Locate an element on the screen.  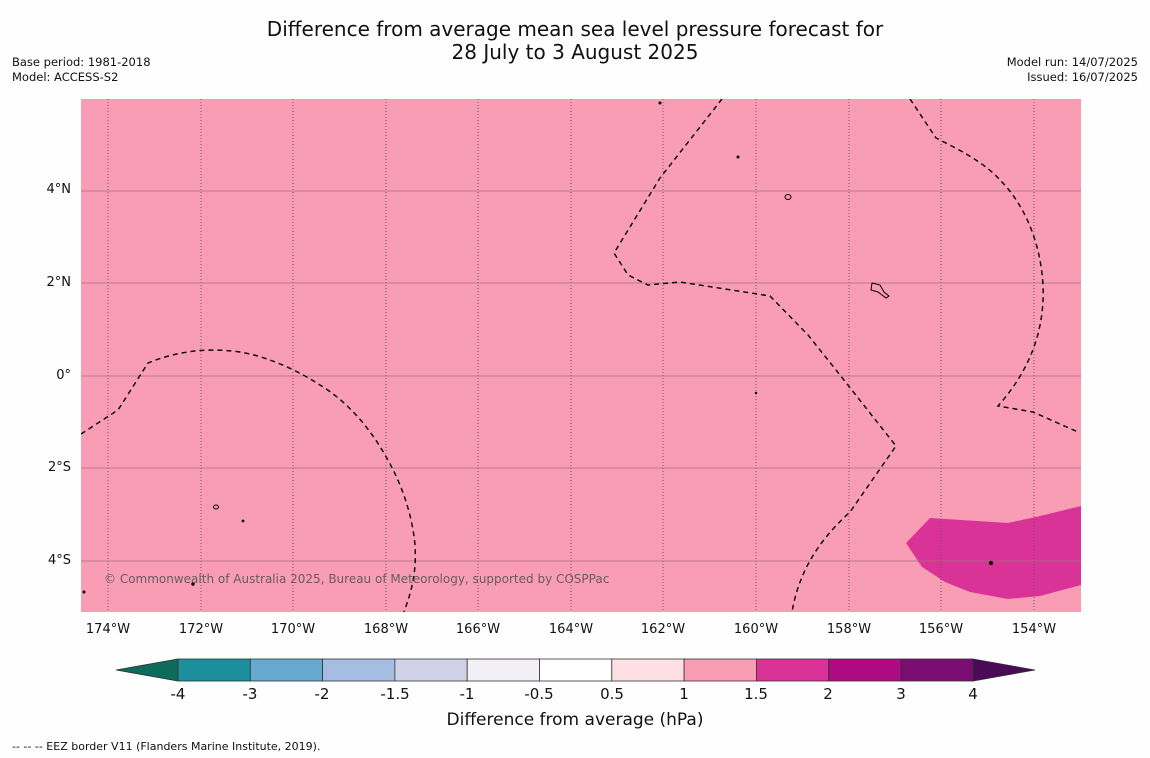
colorbar-extend-low is located at coordinates (147, 670).